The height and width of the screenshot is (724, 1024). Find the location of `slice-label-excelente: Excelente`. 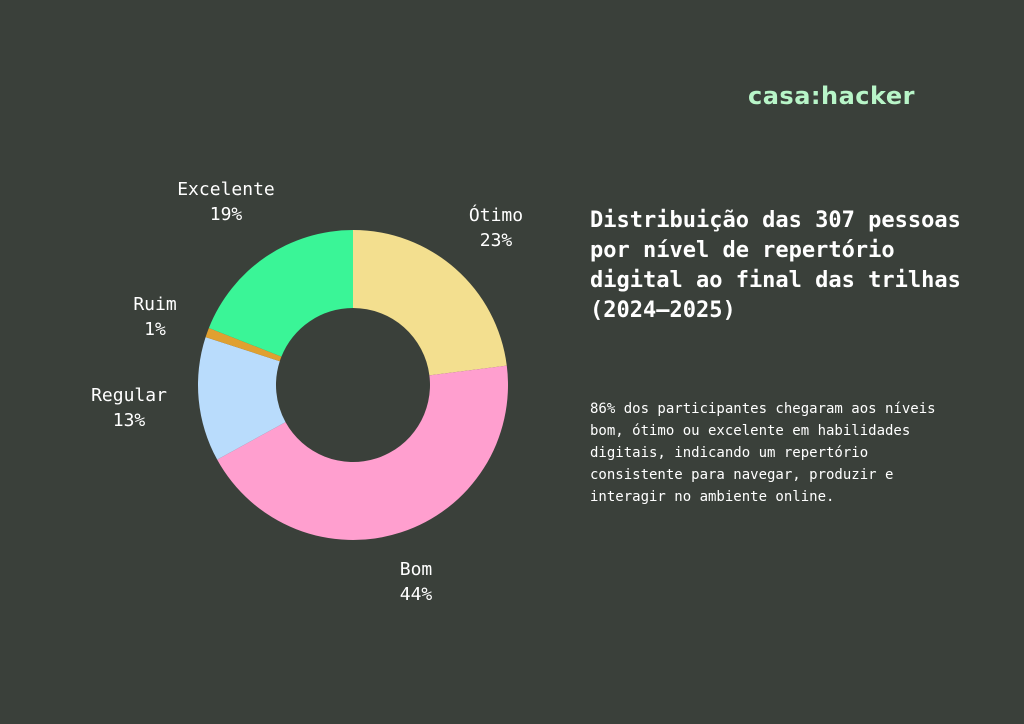

slice-label-excelente: Excelente is located at coordinates (226, 189).